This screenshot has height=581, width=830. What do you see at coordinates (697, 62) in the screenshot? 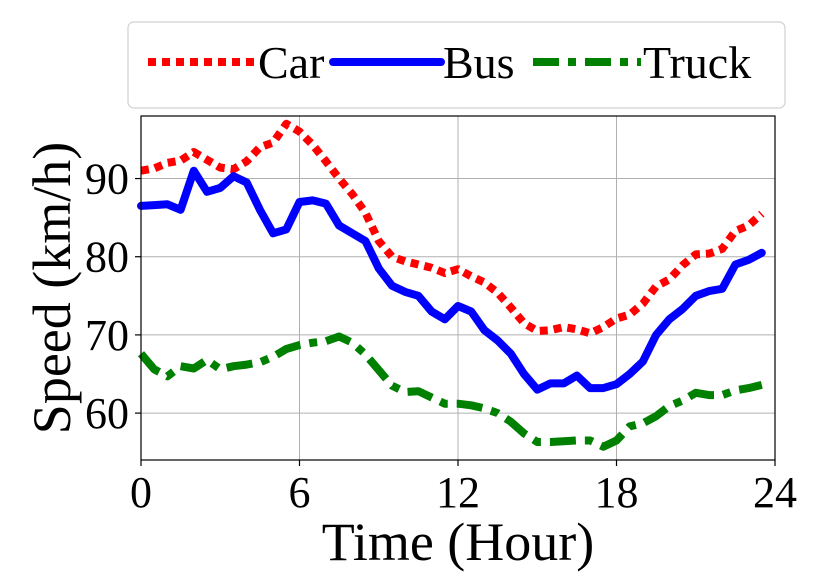
I see `legend-label-truck: Truck` at bounding box center [697, 62].